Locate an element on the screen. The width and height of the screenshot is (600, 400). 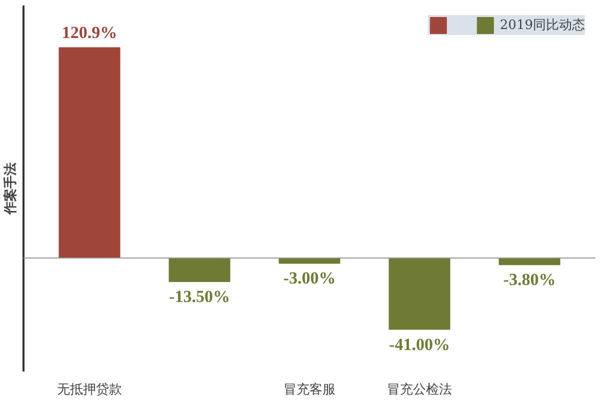
y-axis-title: 作案手法 is located at coordinates (10, 189).